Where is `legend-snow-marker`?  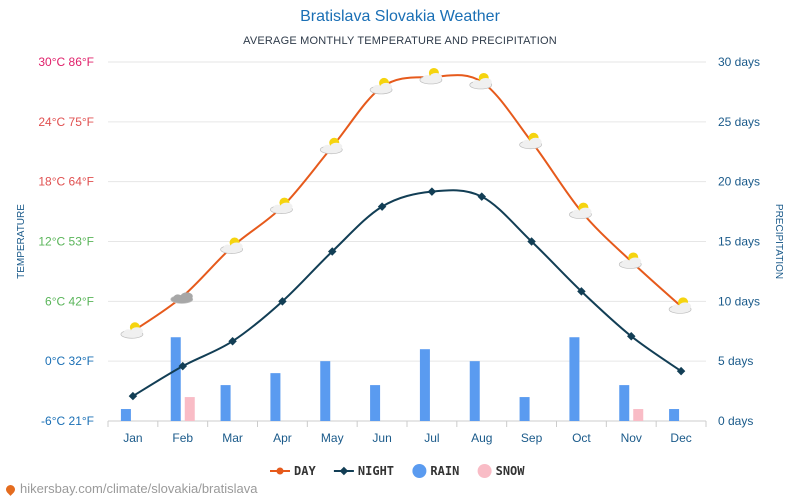 legend-snow-marker is located at coordinates (484, 471).